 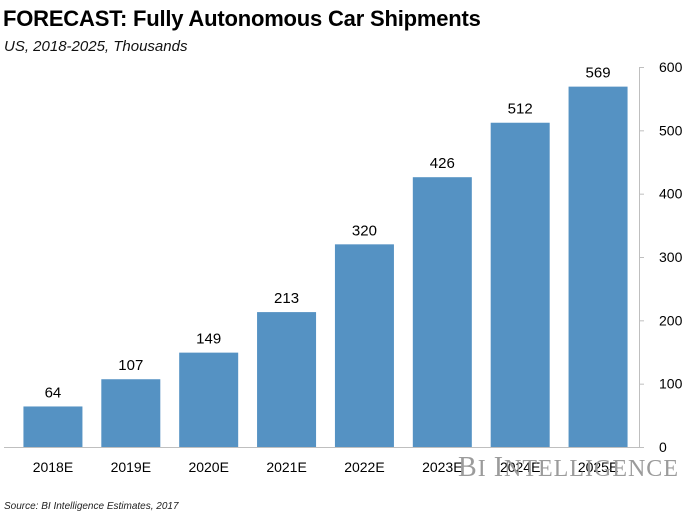 I want to click on source-note: Source: BI Intelligence Estimates, 2017, so click(x=91, y=506).